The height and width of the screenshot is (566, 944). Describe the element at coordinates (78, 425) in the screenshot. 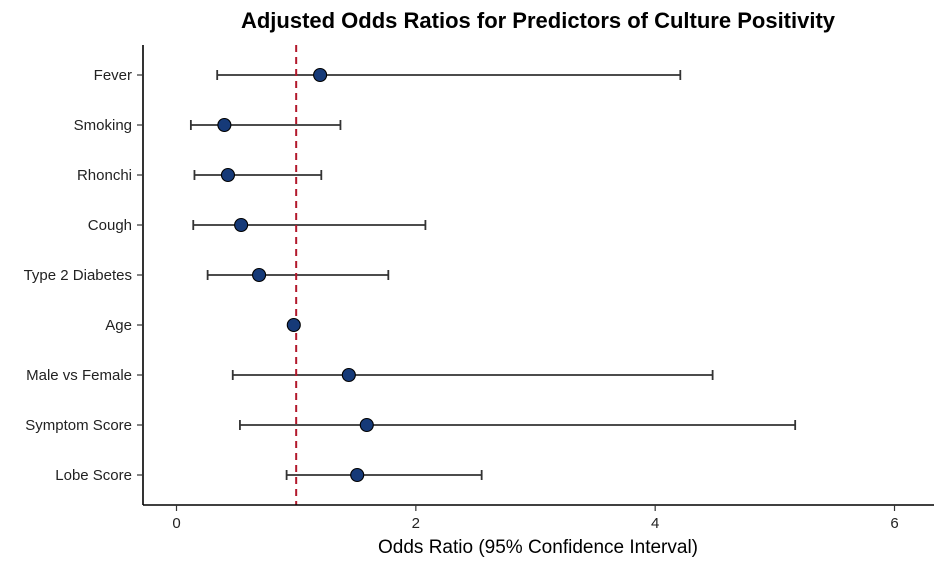

I see `y-tick-label: Symptom Score` at that location.